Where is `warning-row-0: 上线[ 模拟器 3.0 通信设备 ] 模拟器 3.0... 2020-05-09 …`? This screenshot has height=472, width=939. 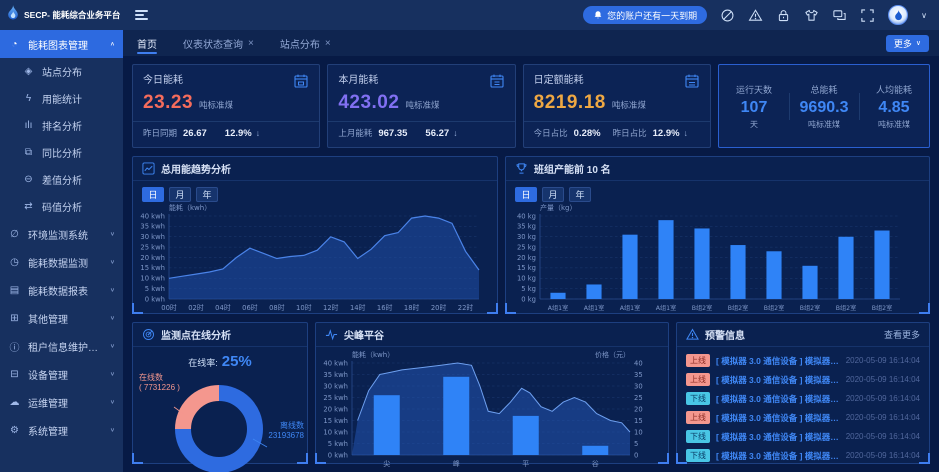 warning-row-0: 上线[ 模拟器 3.0 通信设备 ] 模拟器 3.0... 2020-05-09 … is located at coordinates (803, 360).